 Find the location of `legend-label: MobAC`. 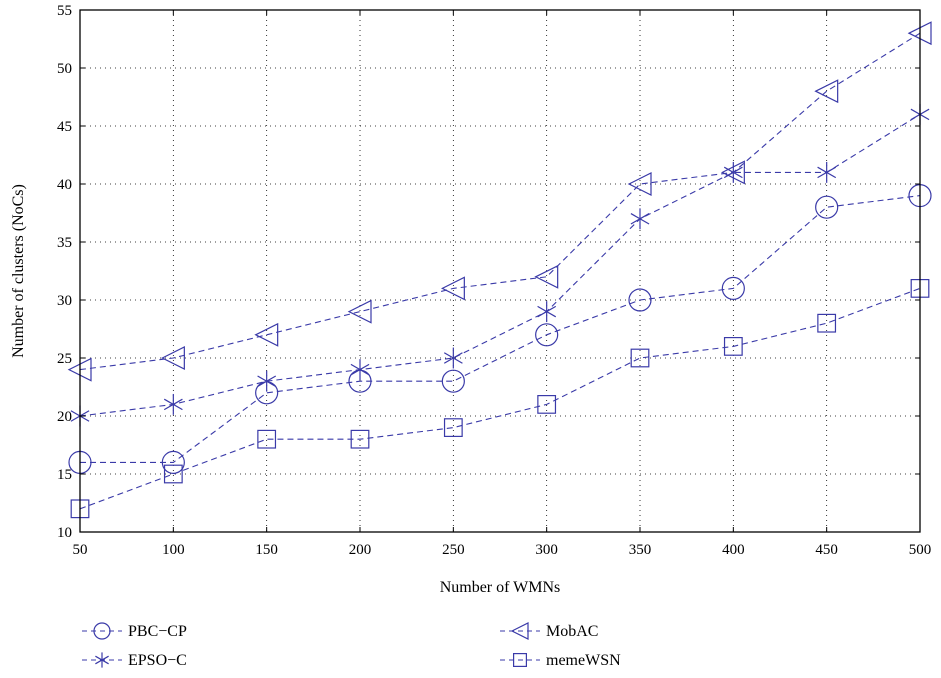

legend-label: MobAC is located at coordinates (572, 631).